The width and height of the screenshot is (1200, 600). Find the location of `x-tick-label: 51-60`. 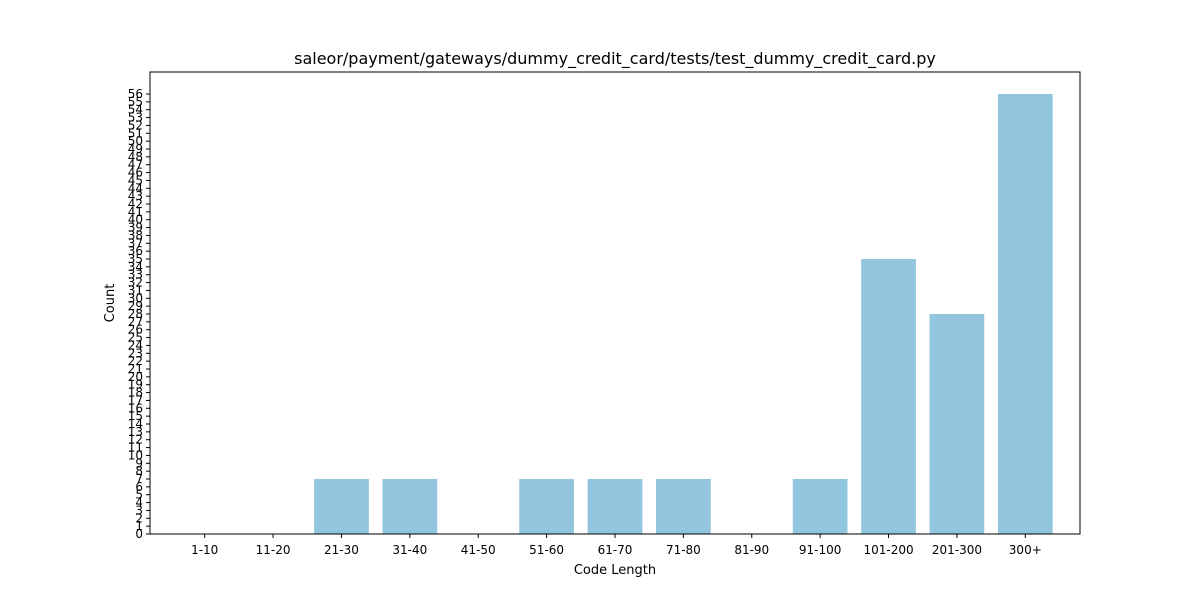

x-tick-label: 51-60 is located at coordinates (546, 550).